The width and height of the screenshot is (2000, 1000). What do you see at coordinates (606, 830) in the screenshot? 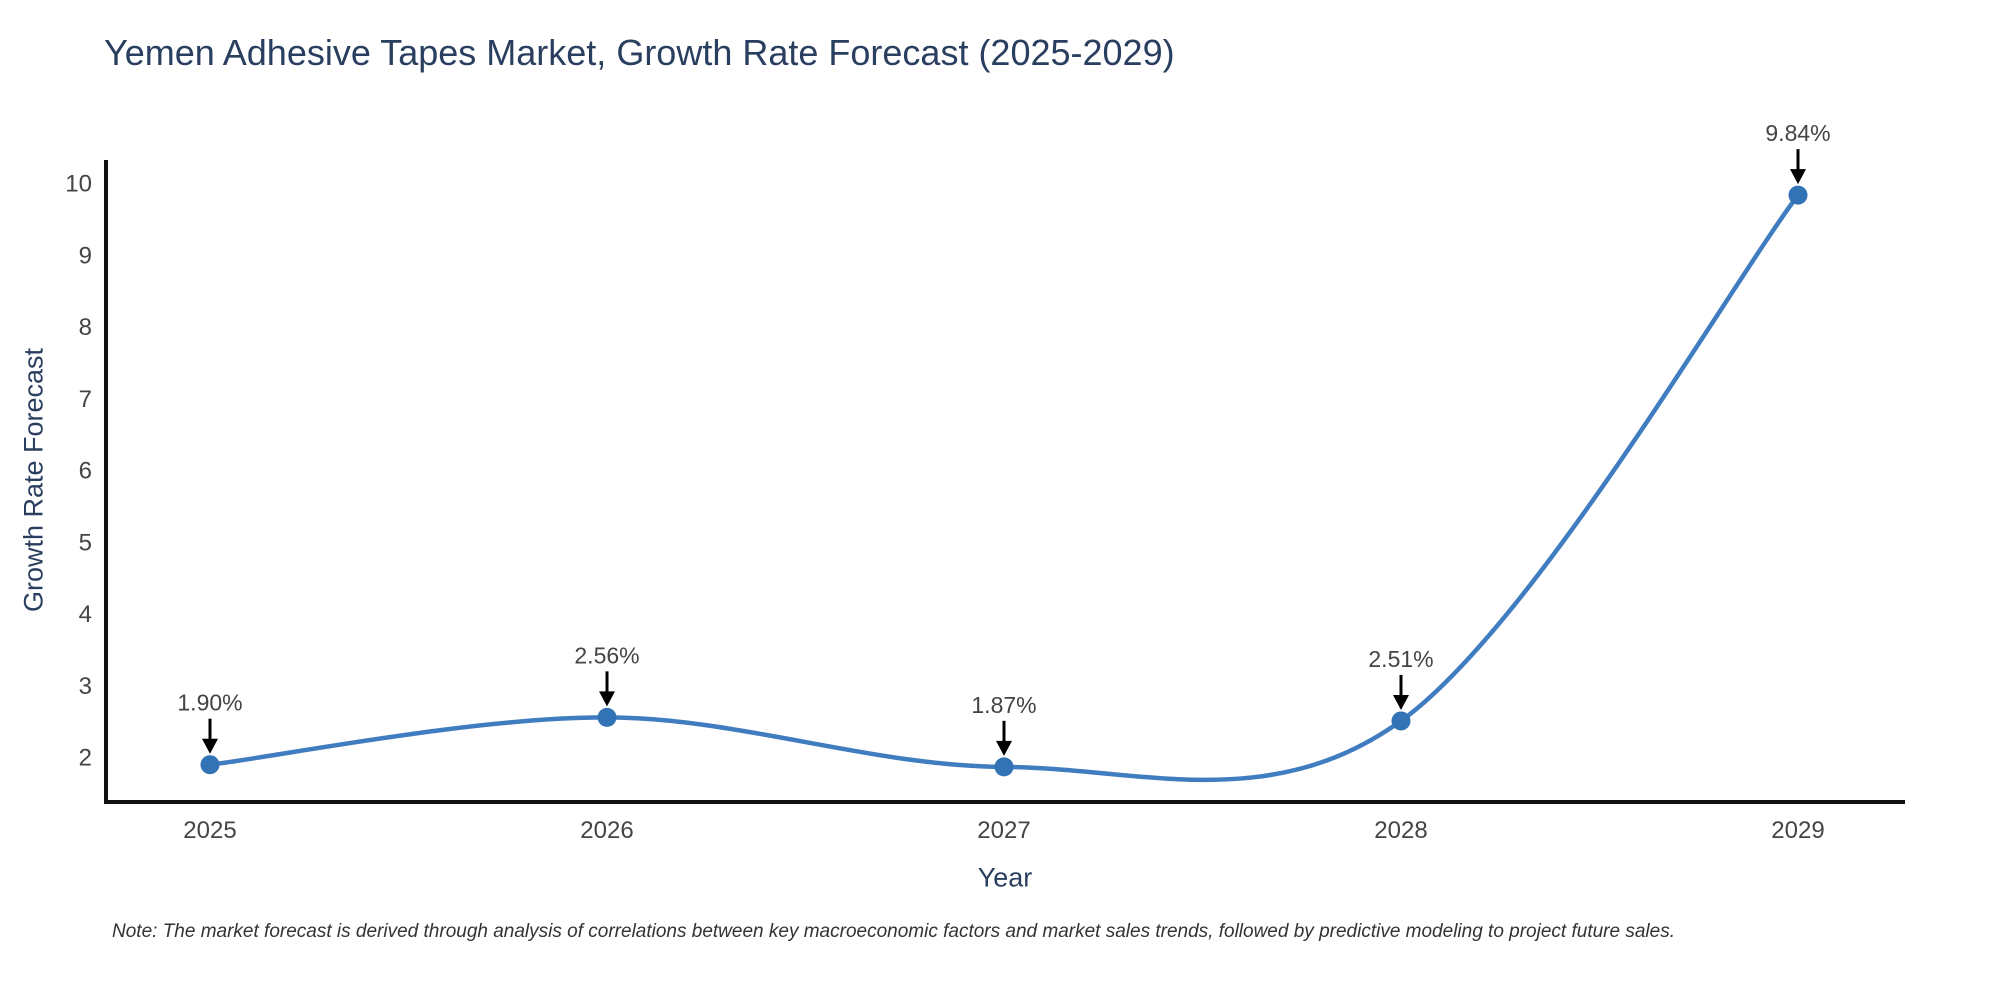
I see `x-tick-label: 2026` at bounding box center [606, 830].